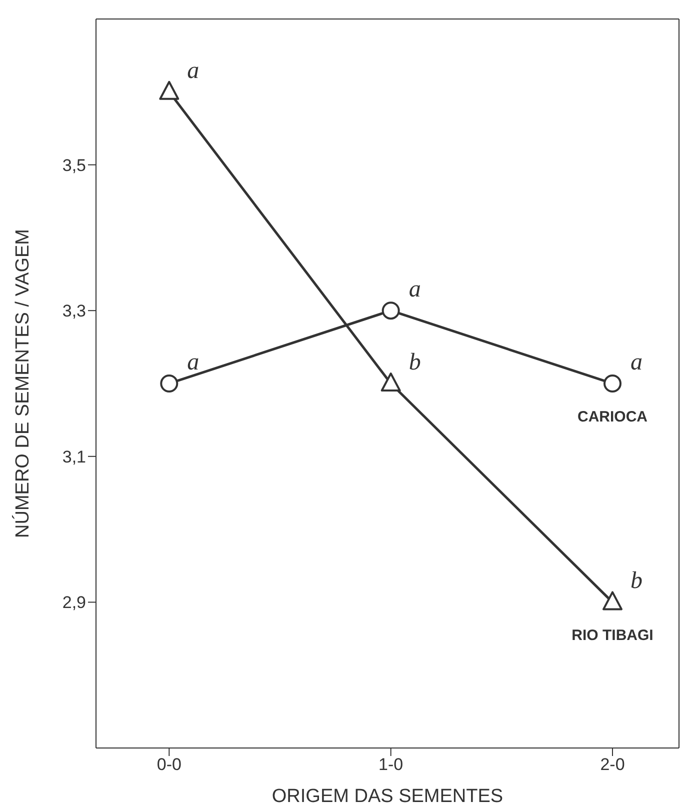 This screenshot has height=812, width=684. Describe the element at coordinates (388, 796) in the screenshot. I see `x-axis-title: ORIGEM DAS SEMENTES` at that location.